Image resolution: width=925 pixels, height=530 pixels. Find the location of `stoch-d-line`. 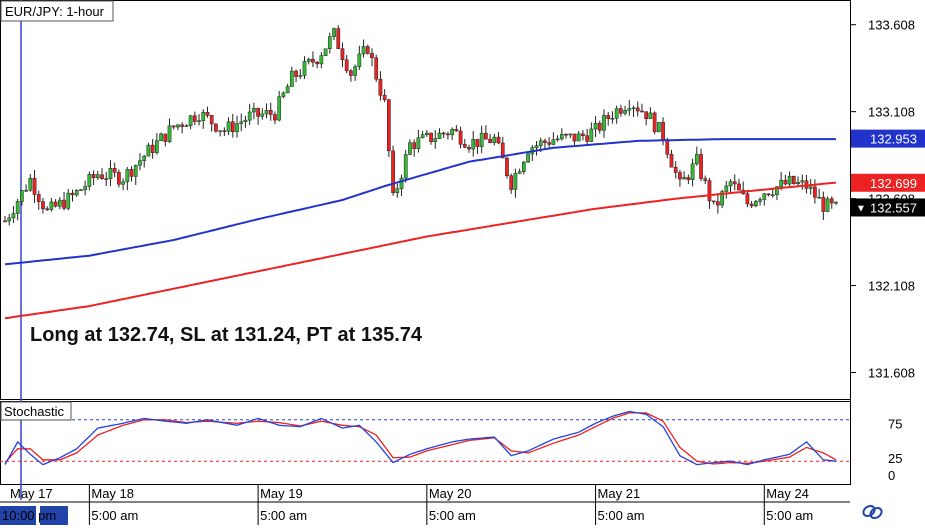

stoch-d-line is located at coordinates (420, 438).